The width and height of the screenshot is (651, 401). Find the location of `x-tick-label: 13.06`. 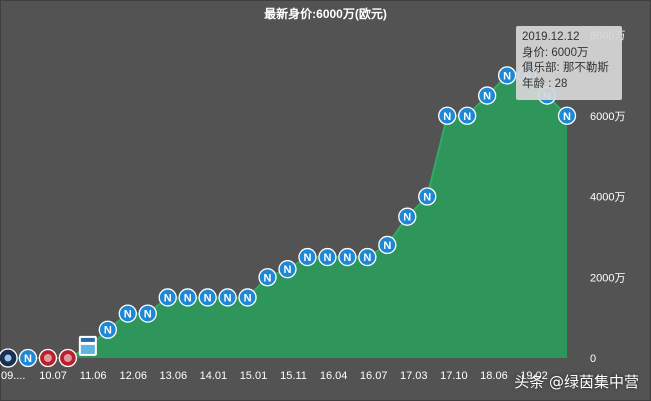

x-tick-label: 13.06 is located at coordinates (174, 376).